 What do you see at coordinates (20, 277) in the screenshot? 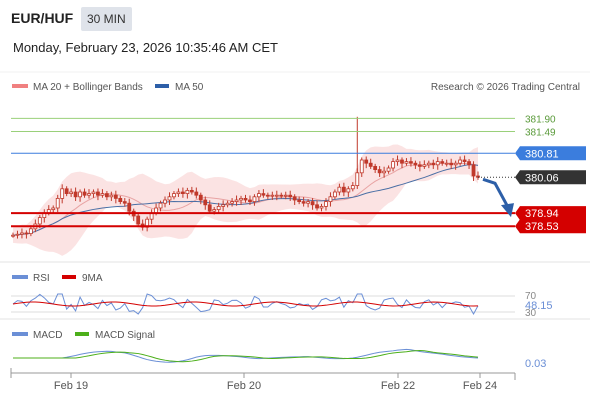
I see `rsi-legend-swatch` at bounding box center [20, 277].